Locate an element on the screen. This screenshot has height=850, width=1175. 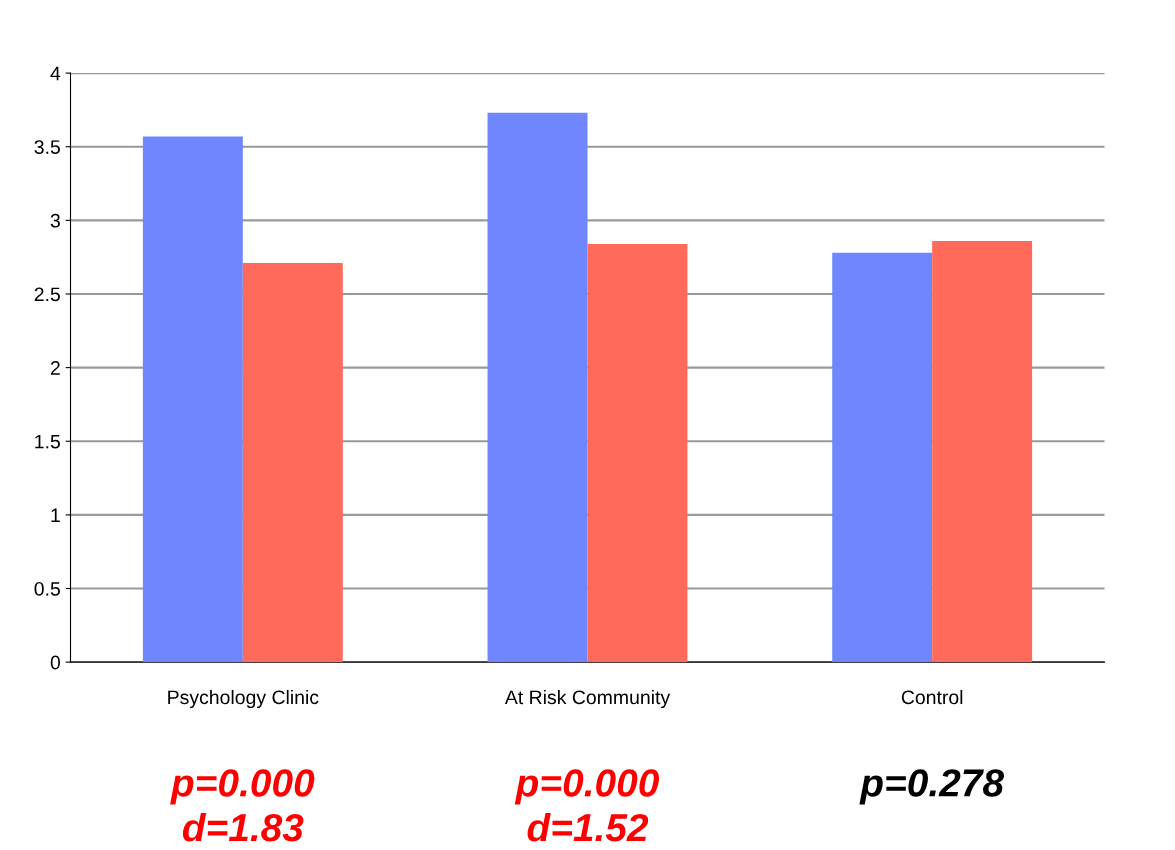
x-tick-label: Control is located at coordinates (932, 697).